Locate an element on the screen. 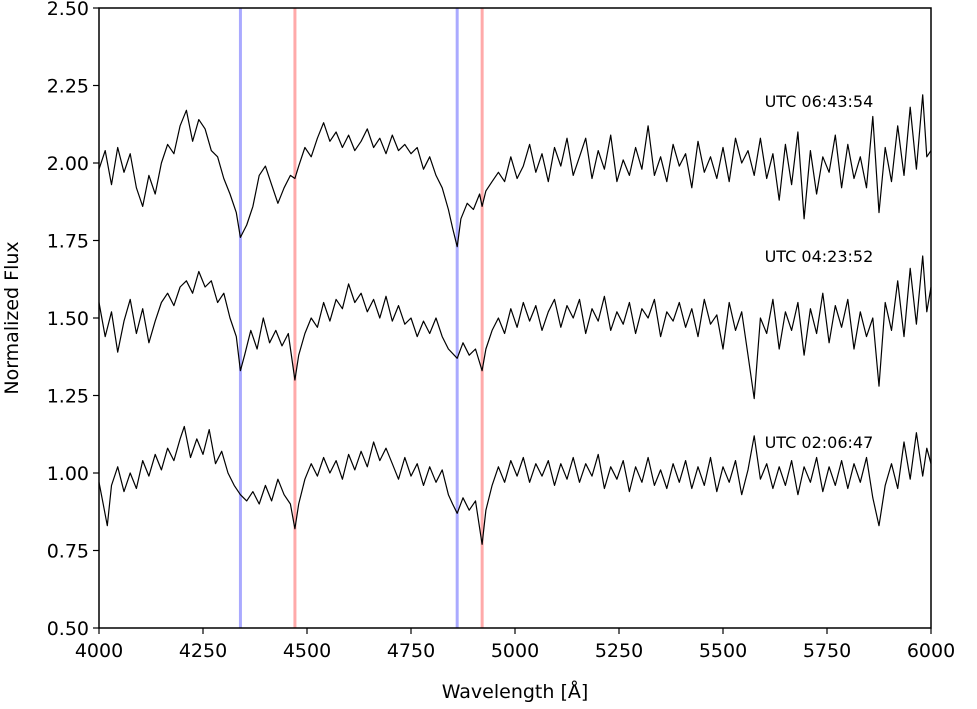 The width and height of the screenshot is (977, 709). y-axis-label: Normalized Flux is located at coordinates (12, 317).